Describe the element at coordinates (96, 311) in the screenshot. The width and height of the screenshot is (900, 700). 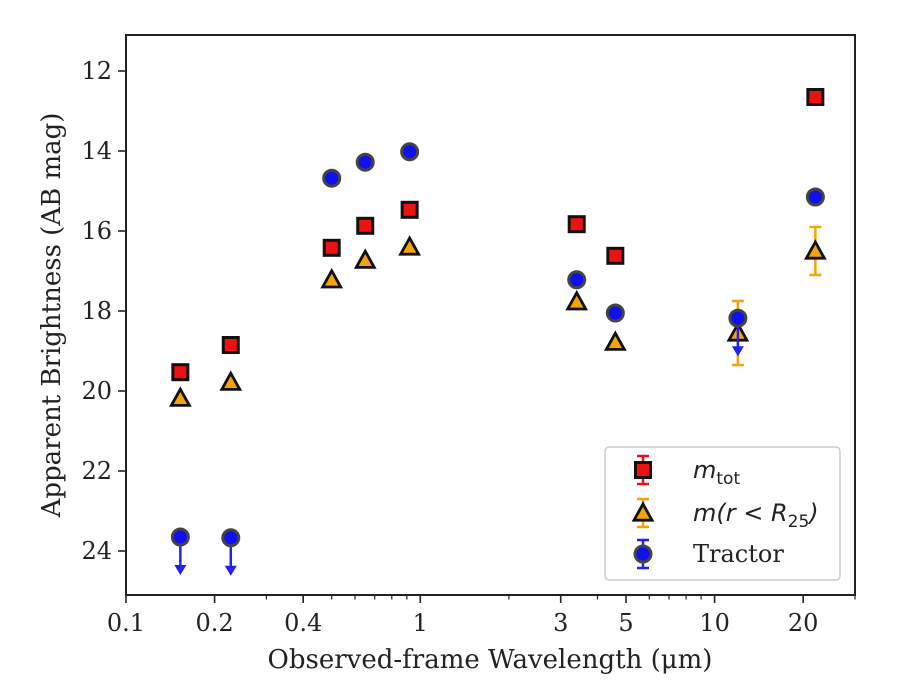
I see `y-tick-label: 18` at that location.